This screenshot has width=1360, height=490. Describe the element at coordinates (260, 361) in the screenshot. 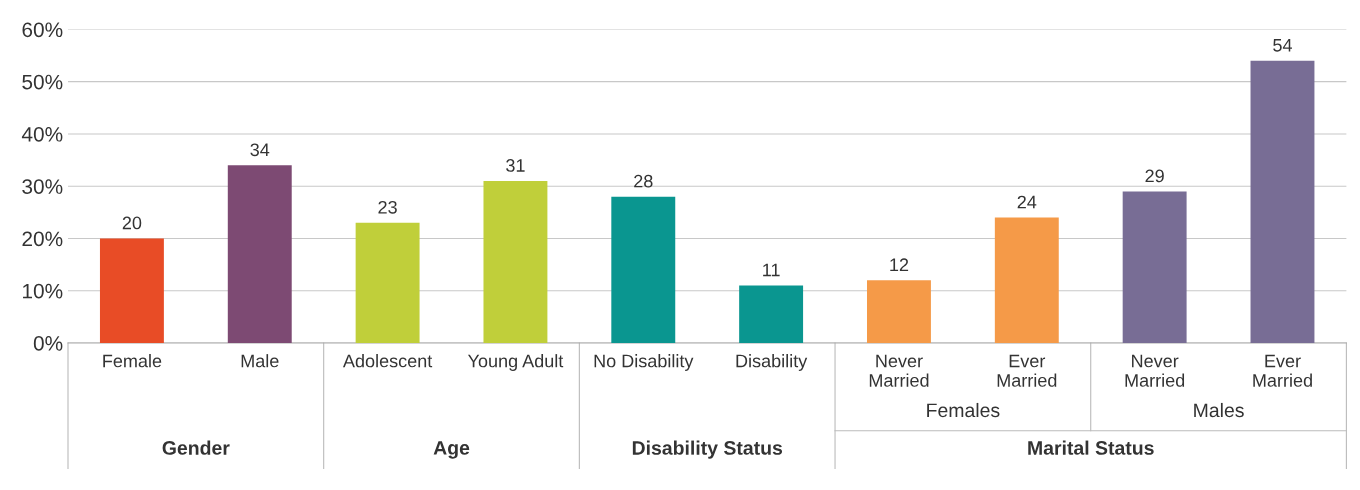

I see `x-tick-label: Male` at that location.